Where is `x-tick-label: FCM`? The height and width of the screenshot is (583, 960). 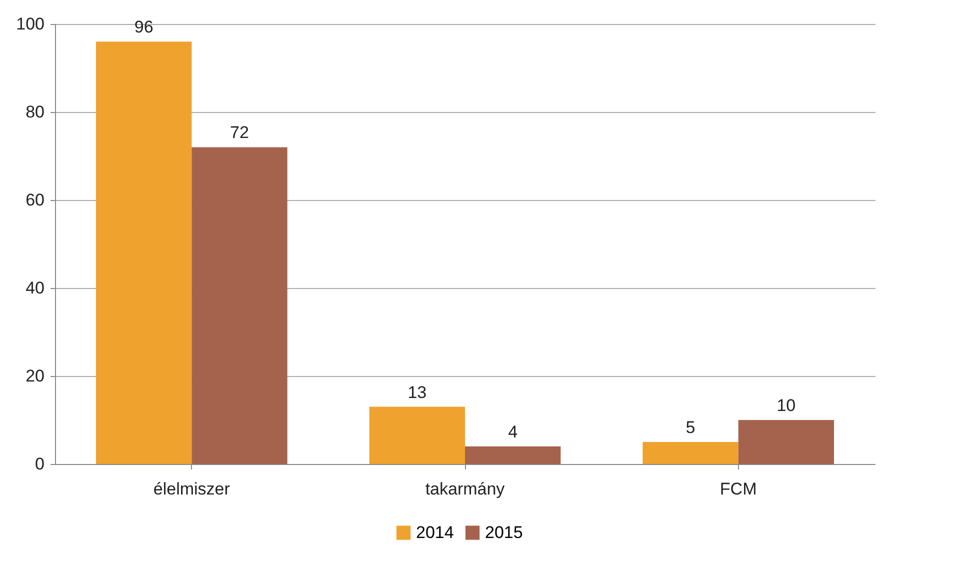
x-tick-label: FCM is located at coordinates (738, 489).